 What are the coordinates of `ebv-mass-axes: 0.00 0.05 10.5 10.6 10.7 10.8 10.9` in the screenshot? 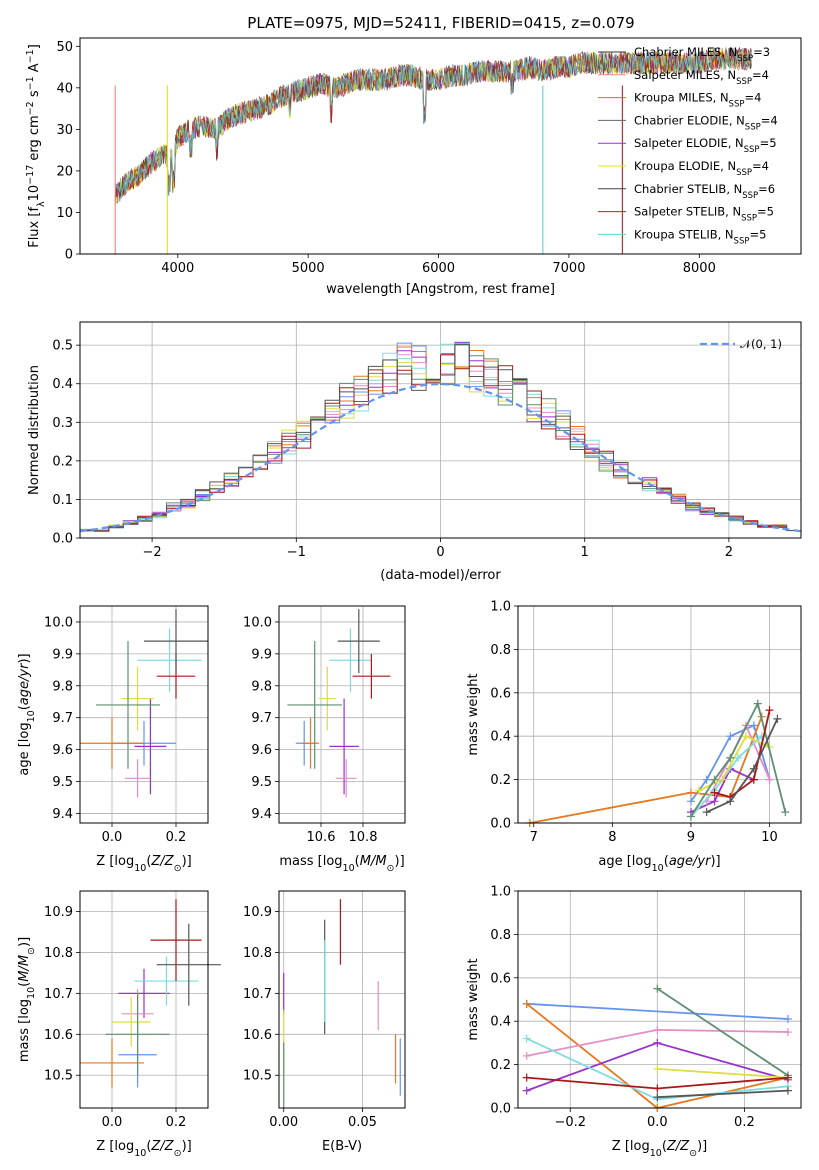 It's located at (324, 1010).